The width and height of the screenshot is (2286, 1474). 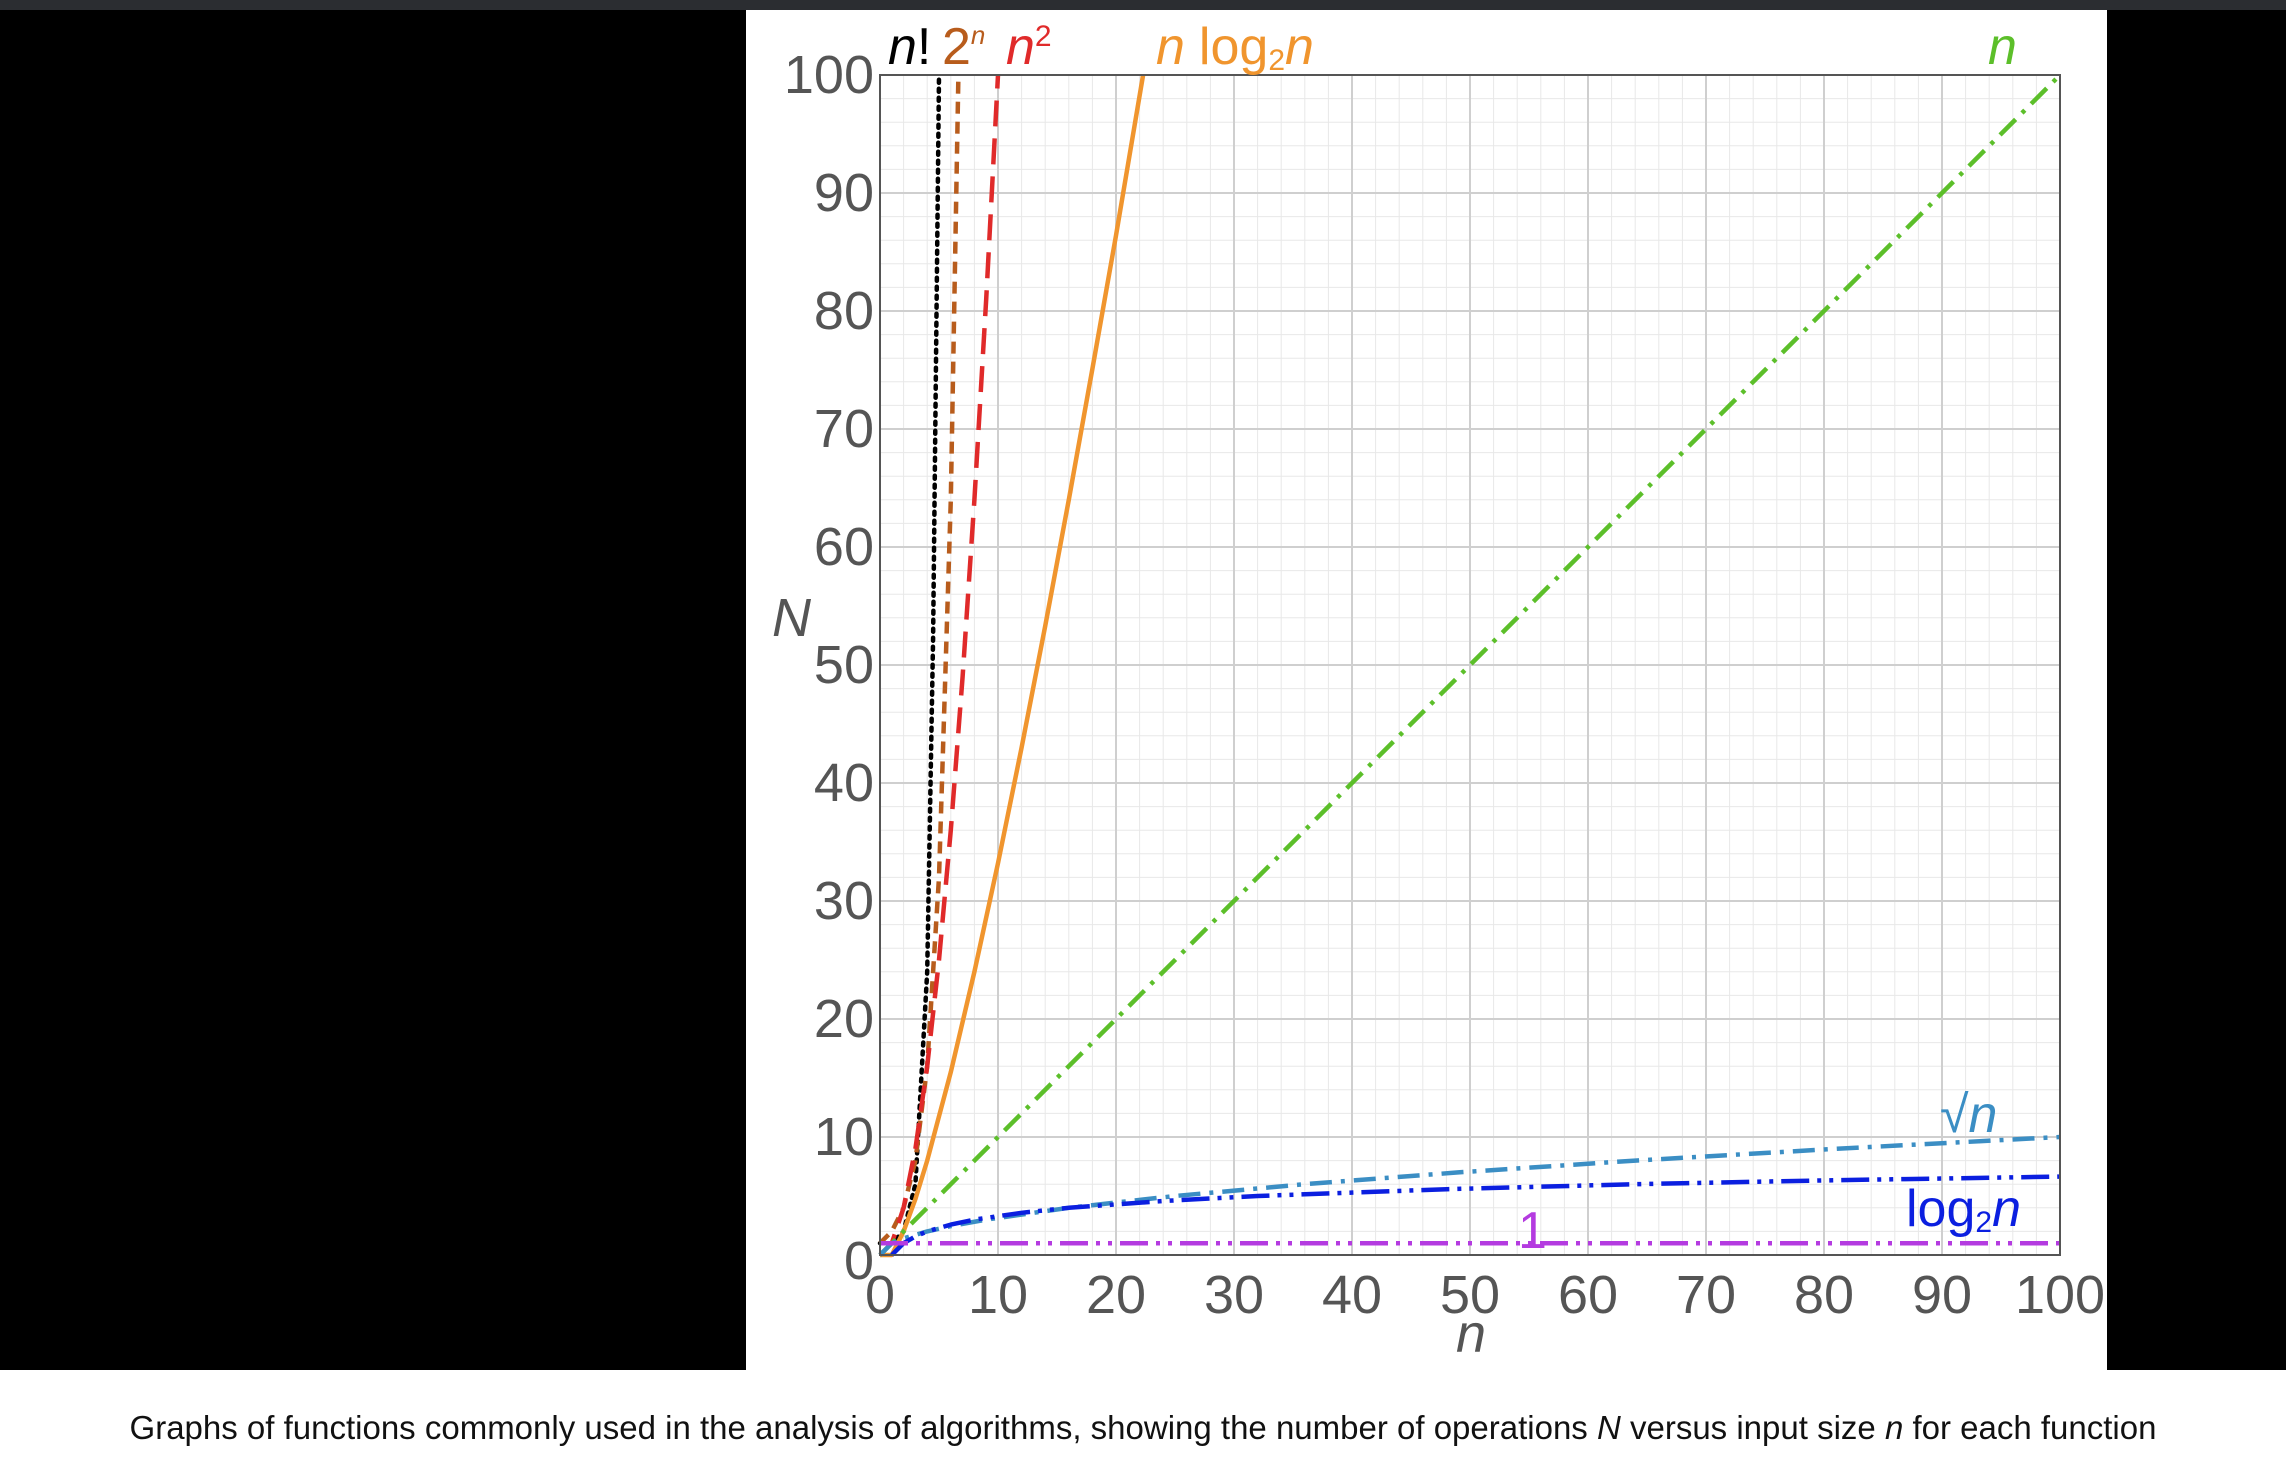 What do you see at coordinates (2060, 1295) in the screenshot?
I see `x-tick-label: 100` at bounding box center [2060, 1295].